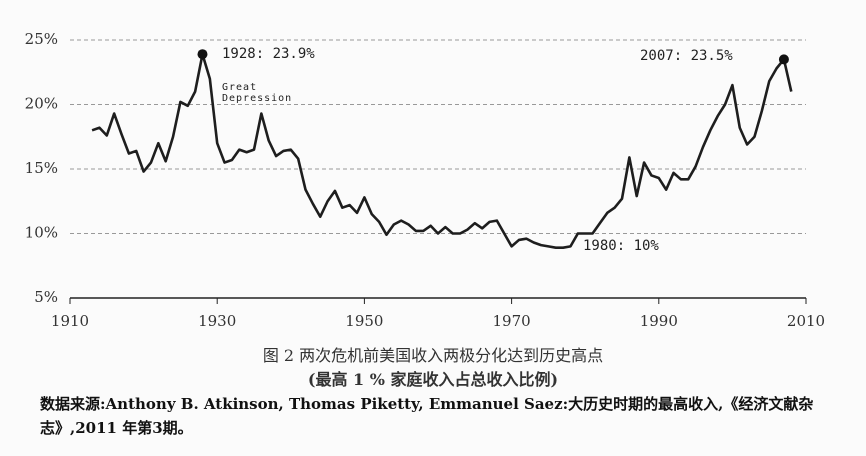  I want to click on x-tick-label: 1950, so click(364, 321).